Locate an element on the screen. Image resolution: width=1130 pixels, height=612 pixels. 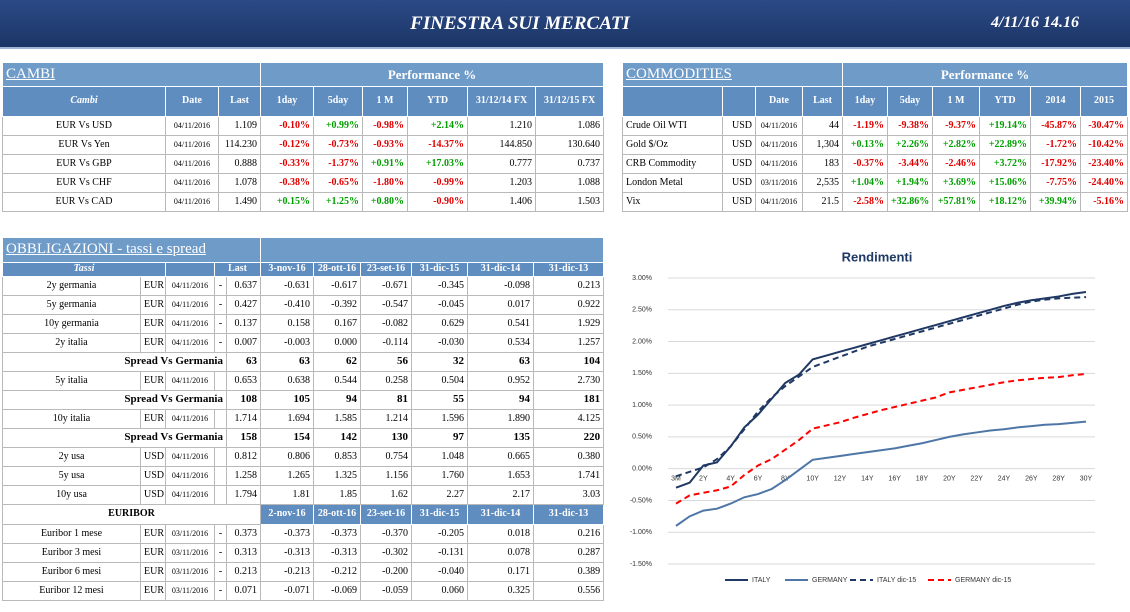
column-header: 1 M is located at coordinates (956, 101).